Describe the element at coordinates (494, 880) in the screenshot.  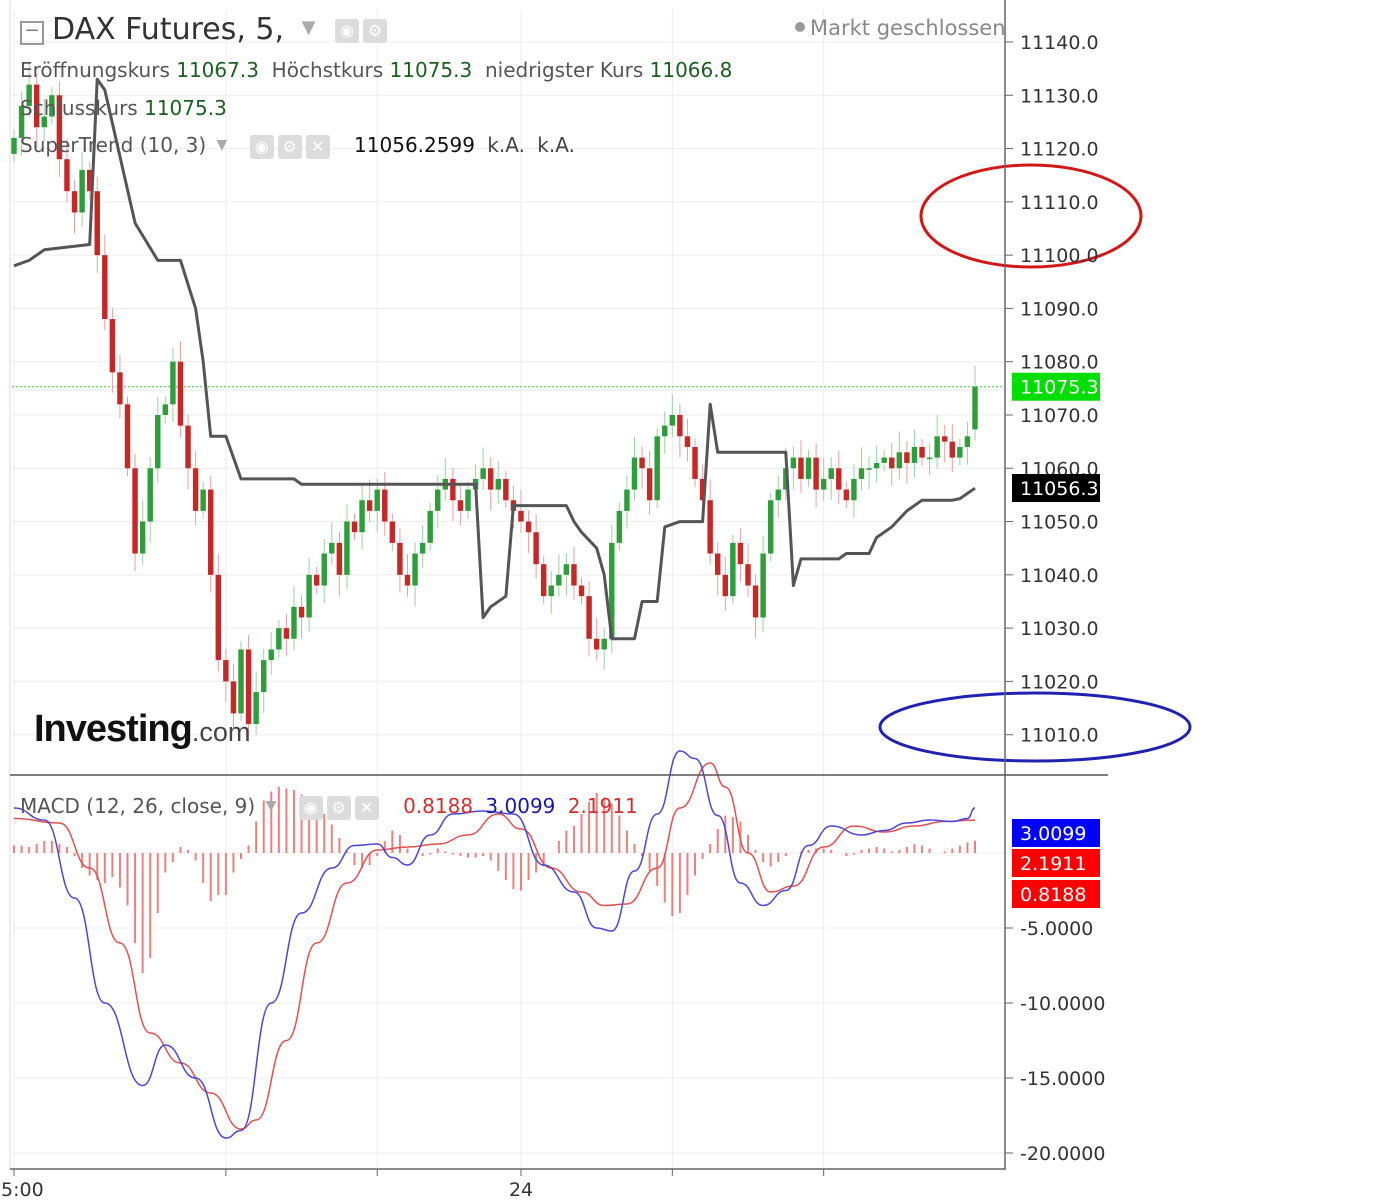
I see `macd-histogram` at that location.